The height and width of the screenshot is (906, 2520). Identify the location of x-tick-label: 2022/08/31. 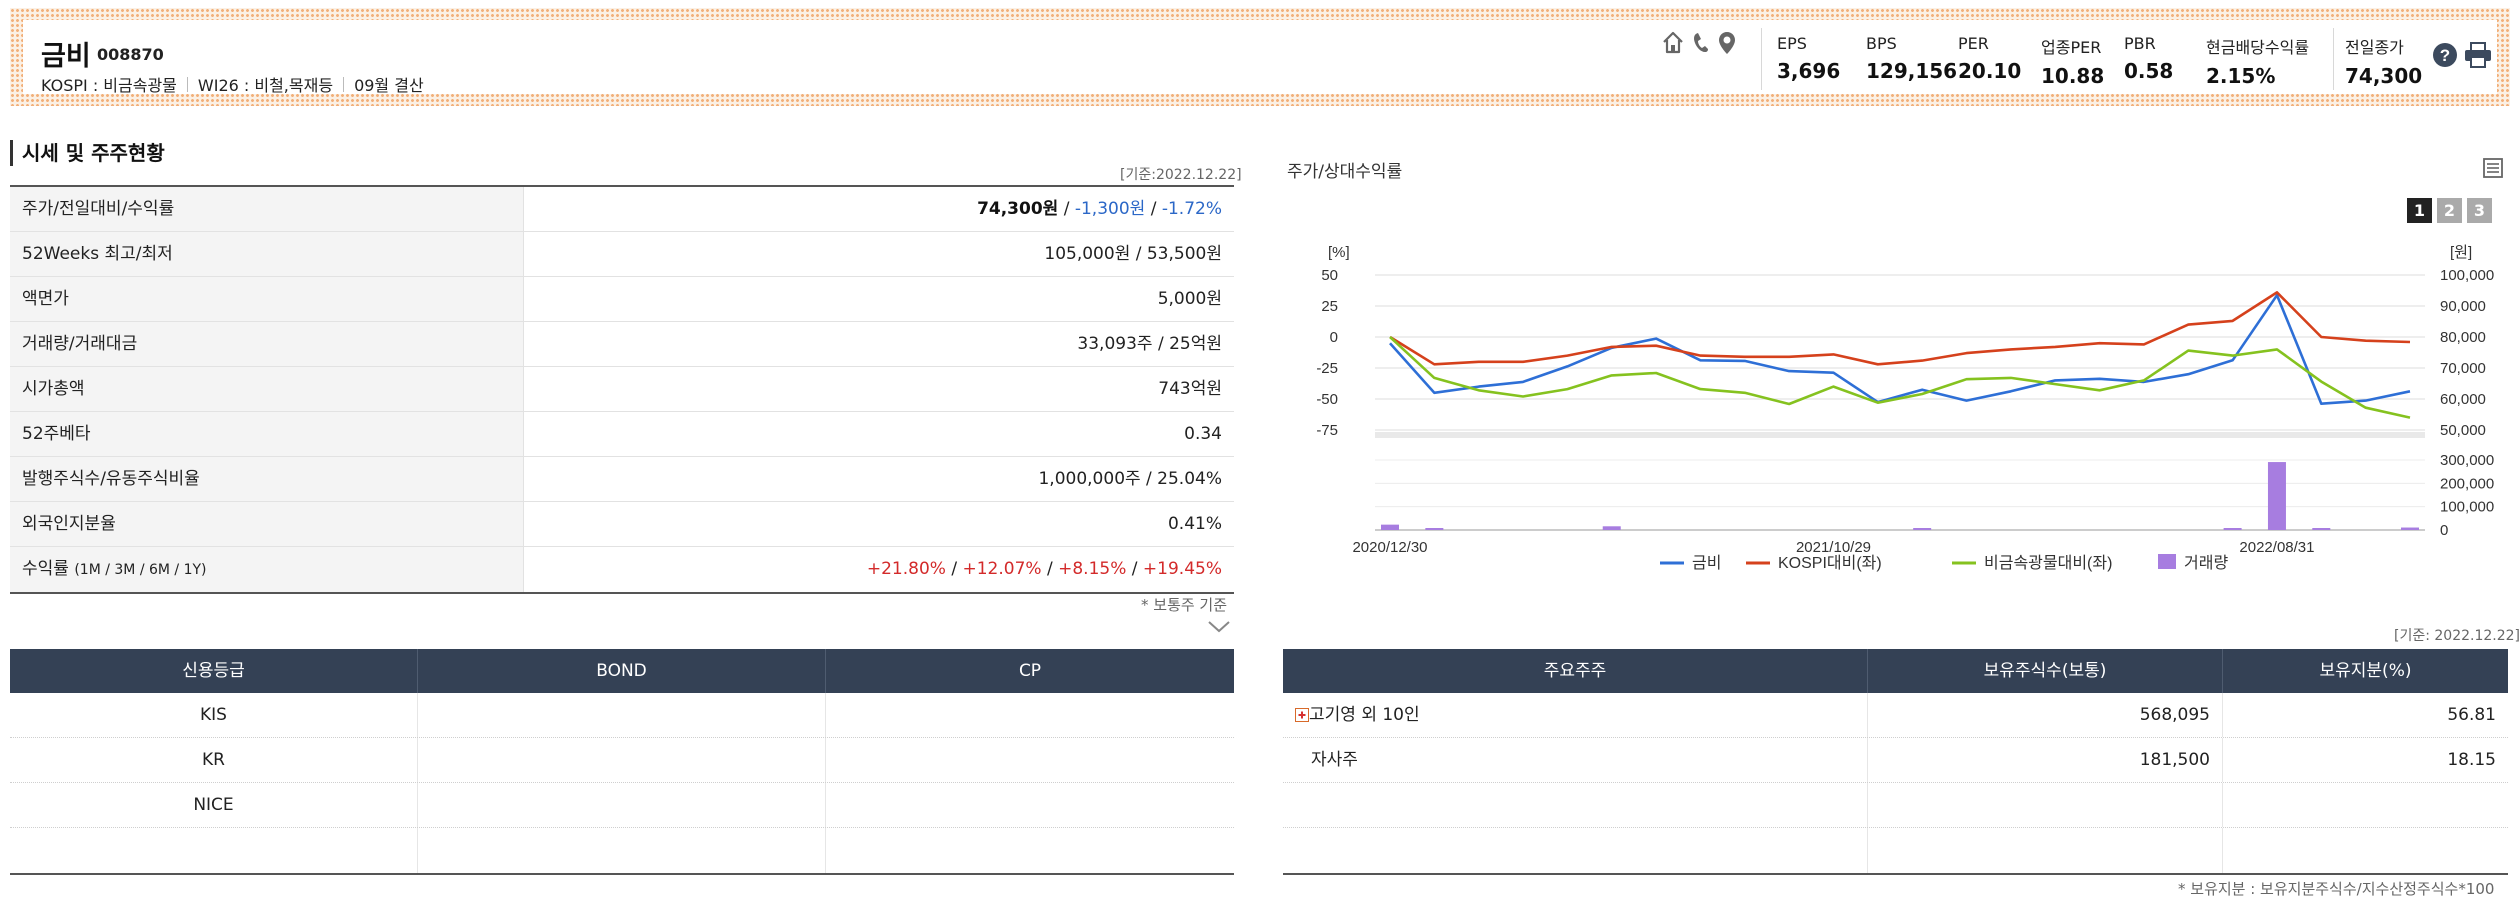
(2276, 547).